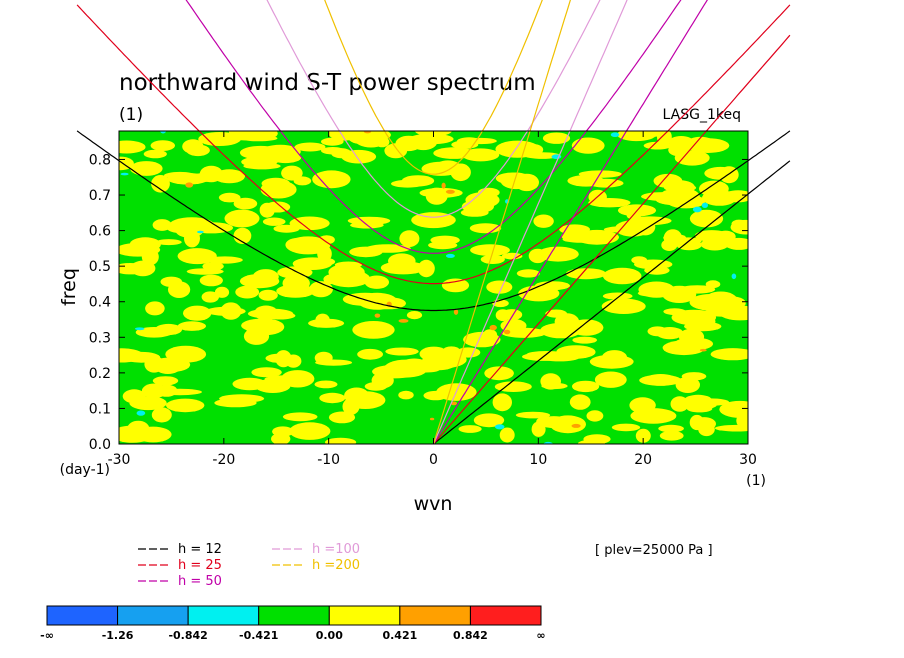 The width and height of the screenshot is (904, 658). I want to click on colorbar-label: 0.421, so click(399, 635).